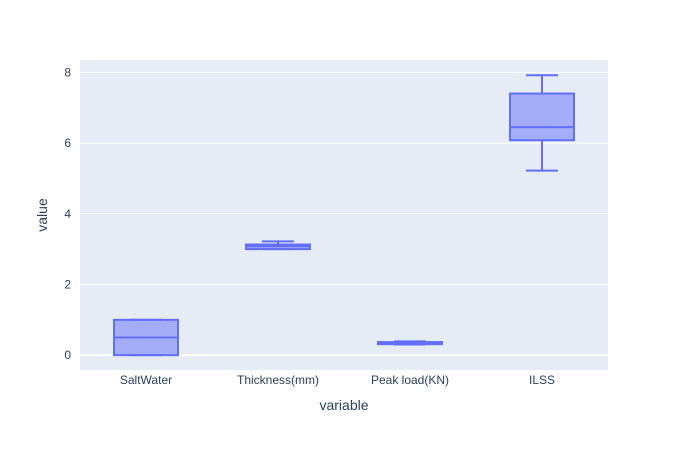 Image resolution: width=688 pixels, height=455 pixels. What do you see at coordinates (67, 72) in the screenshot?
I see `y-tick-label: 8` at bounding box center [67, 72].